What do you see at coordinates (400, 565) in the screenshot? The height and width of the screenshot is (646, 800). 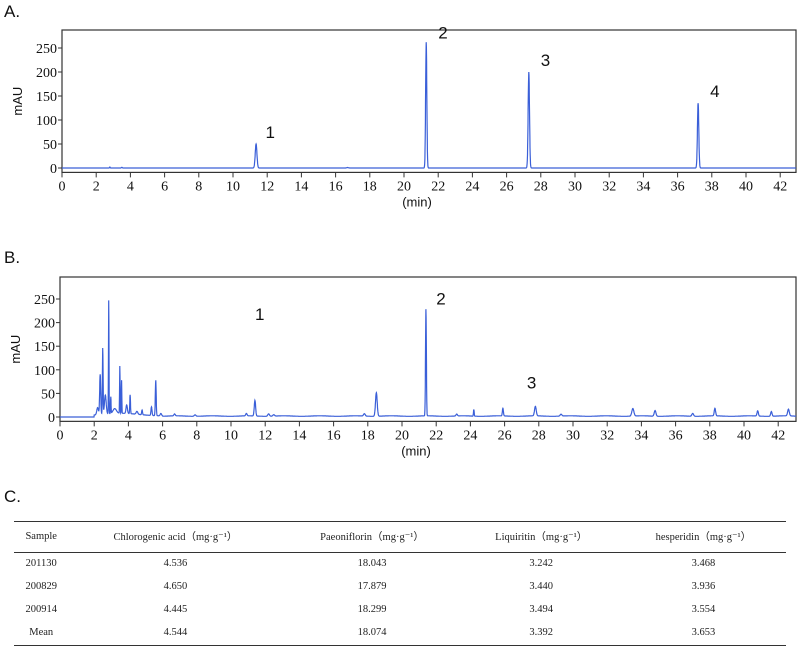 I see `table-row: 201130 4.536 18.043 3.242 3.468` at bounding box center [400, 565].